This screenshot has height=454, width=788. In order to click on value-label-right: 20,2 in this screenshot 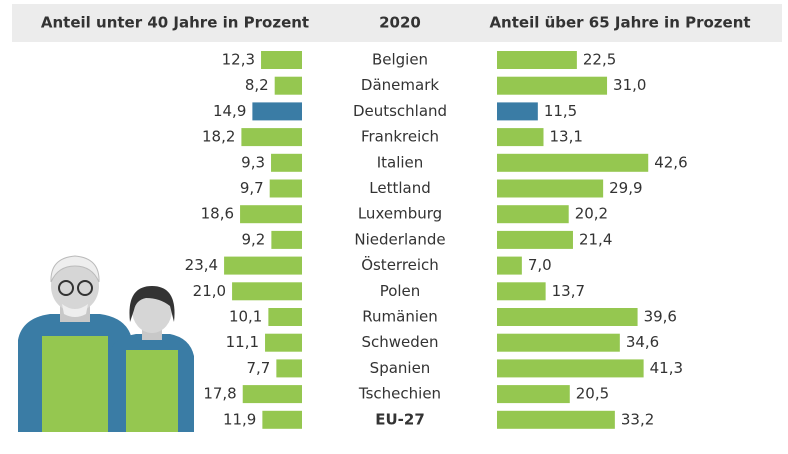, I will do `click(591, 214)`.